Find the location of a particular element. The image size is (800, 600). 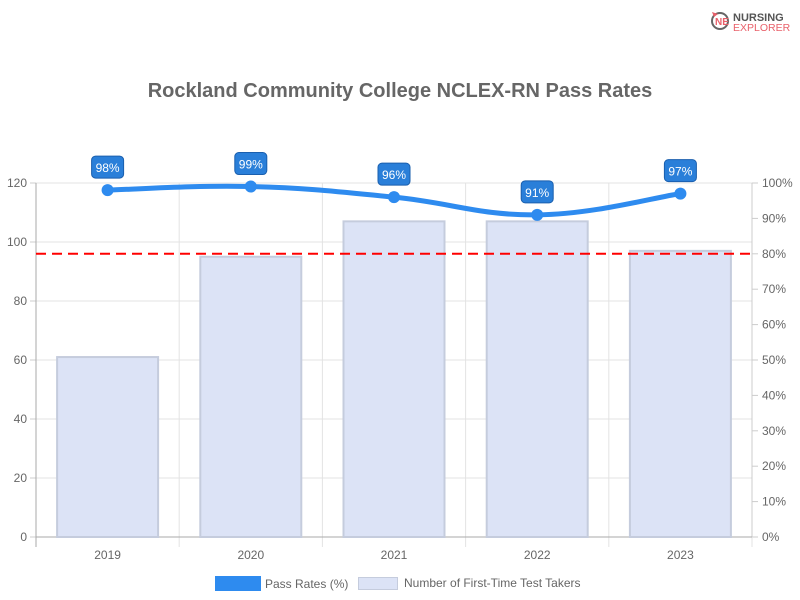

x-tick-label: 2022 is located at coordinates (537, 555).